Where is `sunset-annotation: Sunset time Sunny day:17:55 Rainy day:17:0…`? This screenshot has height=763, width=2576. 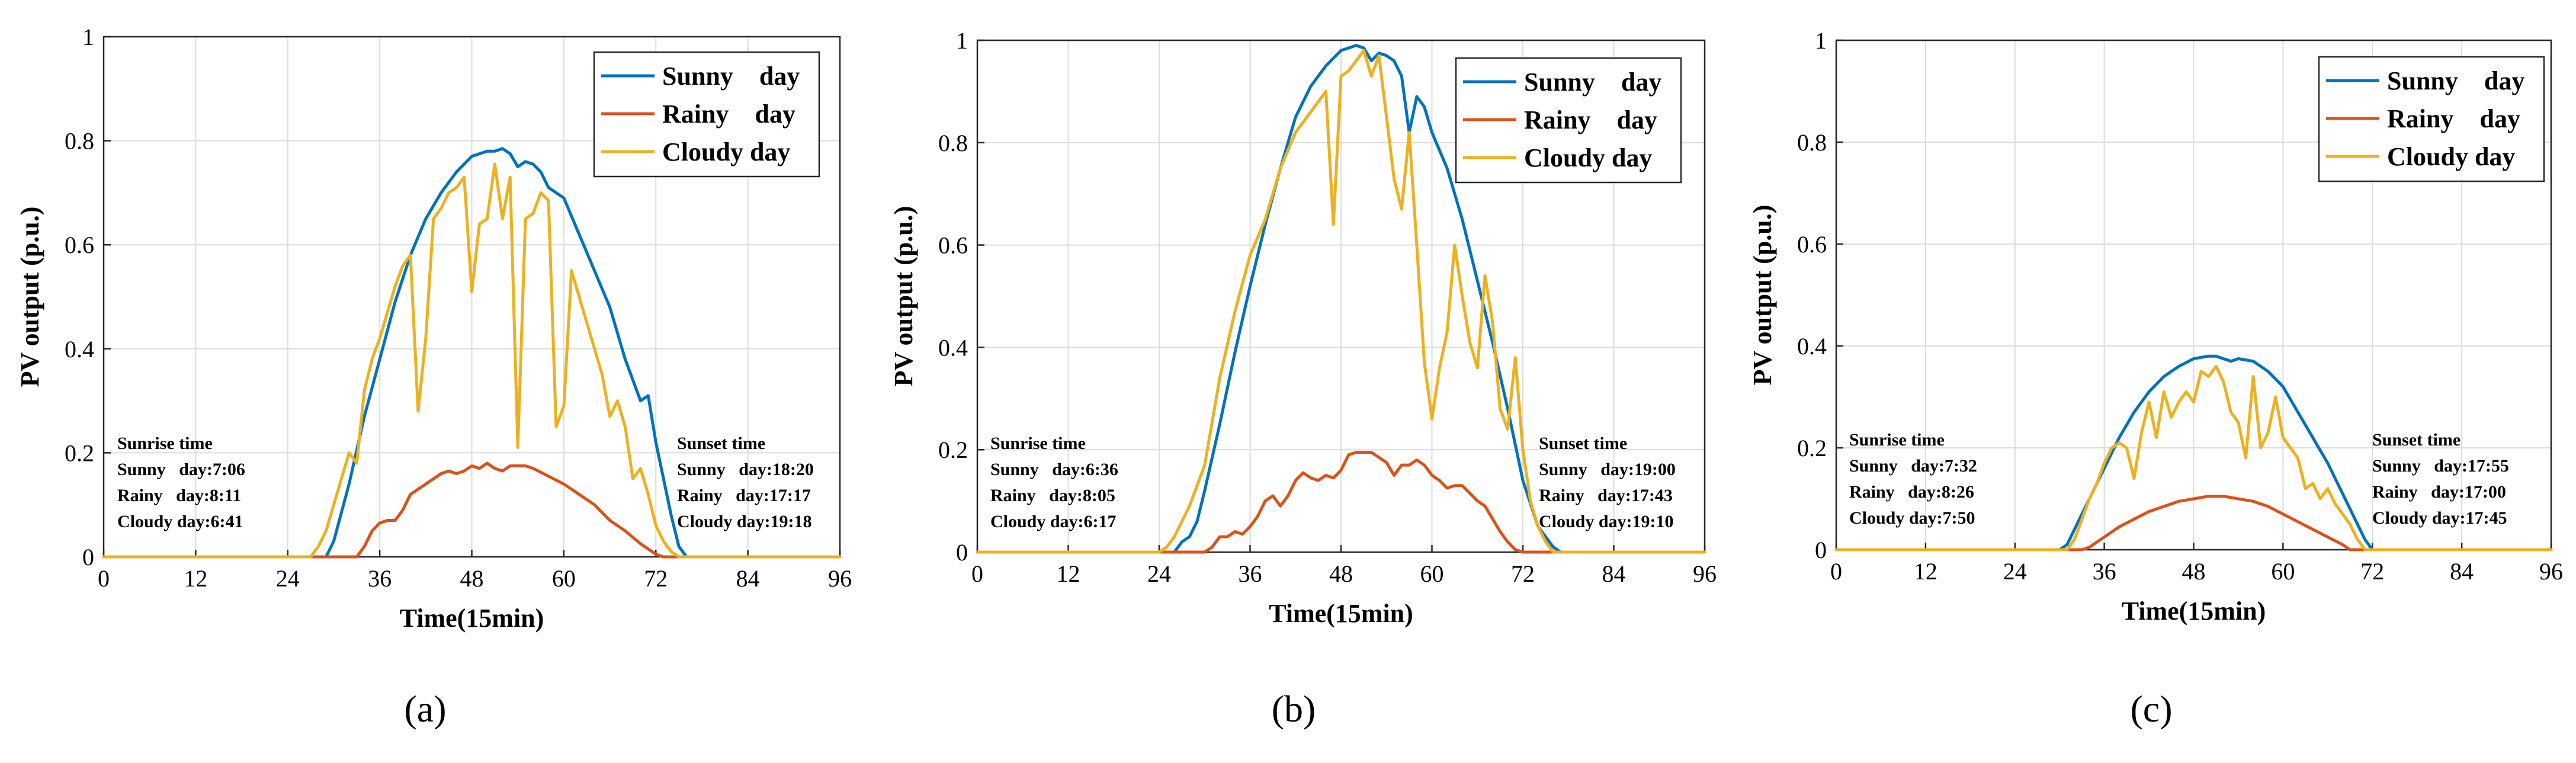 sunset-annotation: Sunset time Sunny day:17:55 Rainy day:17:0… is located at coordinates (2441, 479).